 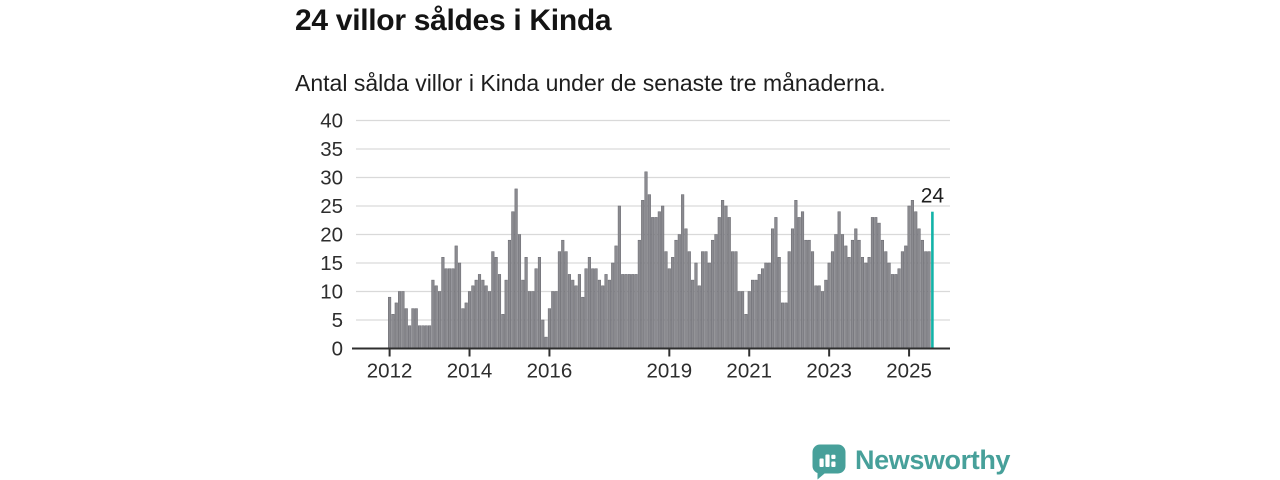 I want to click on highlight-bar, so click(x=932, y=280).